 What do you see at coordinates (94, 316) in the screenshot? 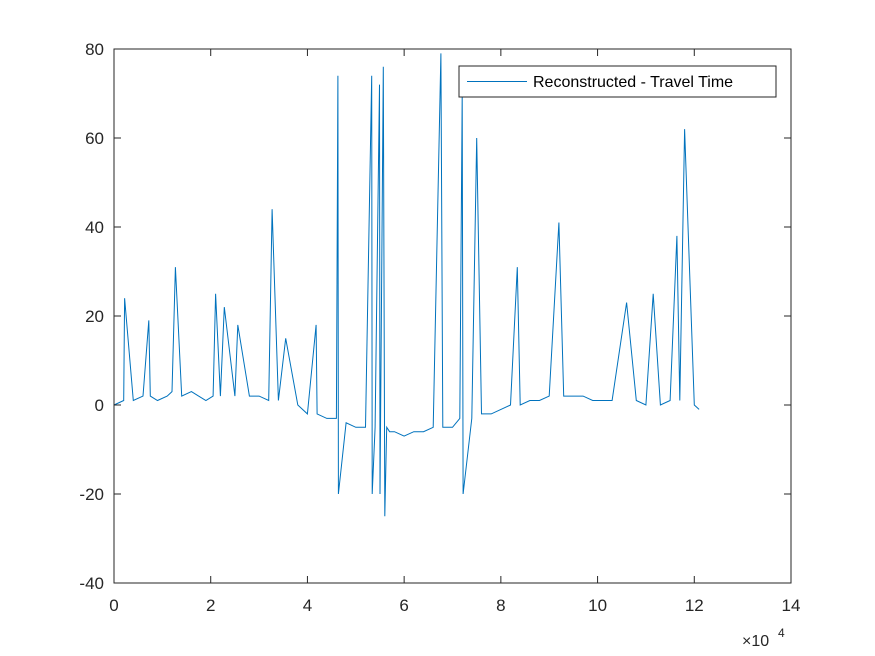
I see `y-tick-label: 20` at bounding box center [94, 316].